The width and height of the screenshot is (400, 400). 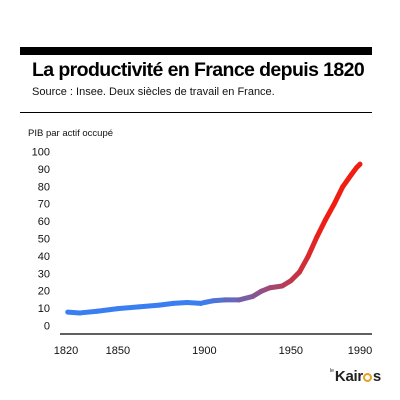 What do you see at coordinates (44, 170) in the screenshot?
I see `y-tick-label-90: 90` at bounding box center [44, 170].